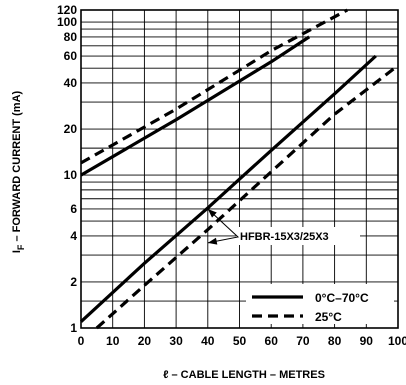 The height and width of the screenshot is (385, 406). I want to click on y-axis-title: IF – FORWARD CURRENT (mA), so click(18, 171).